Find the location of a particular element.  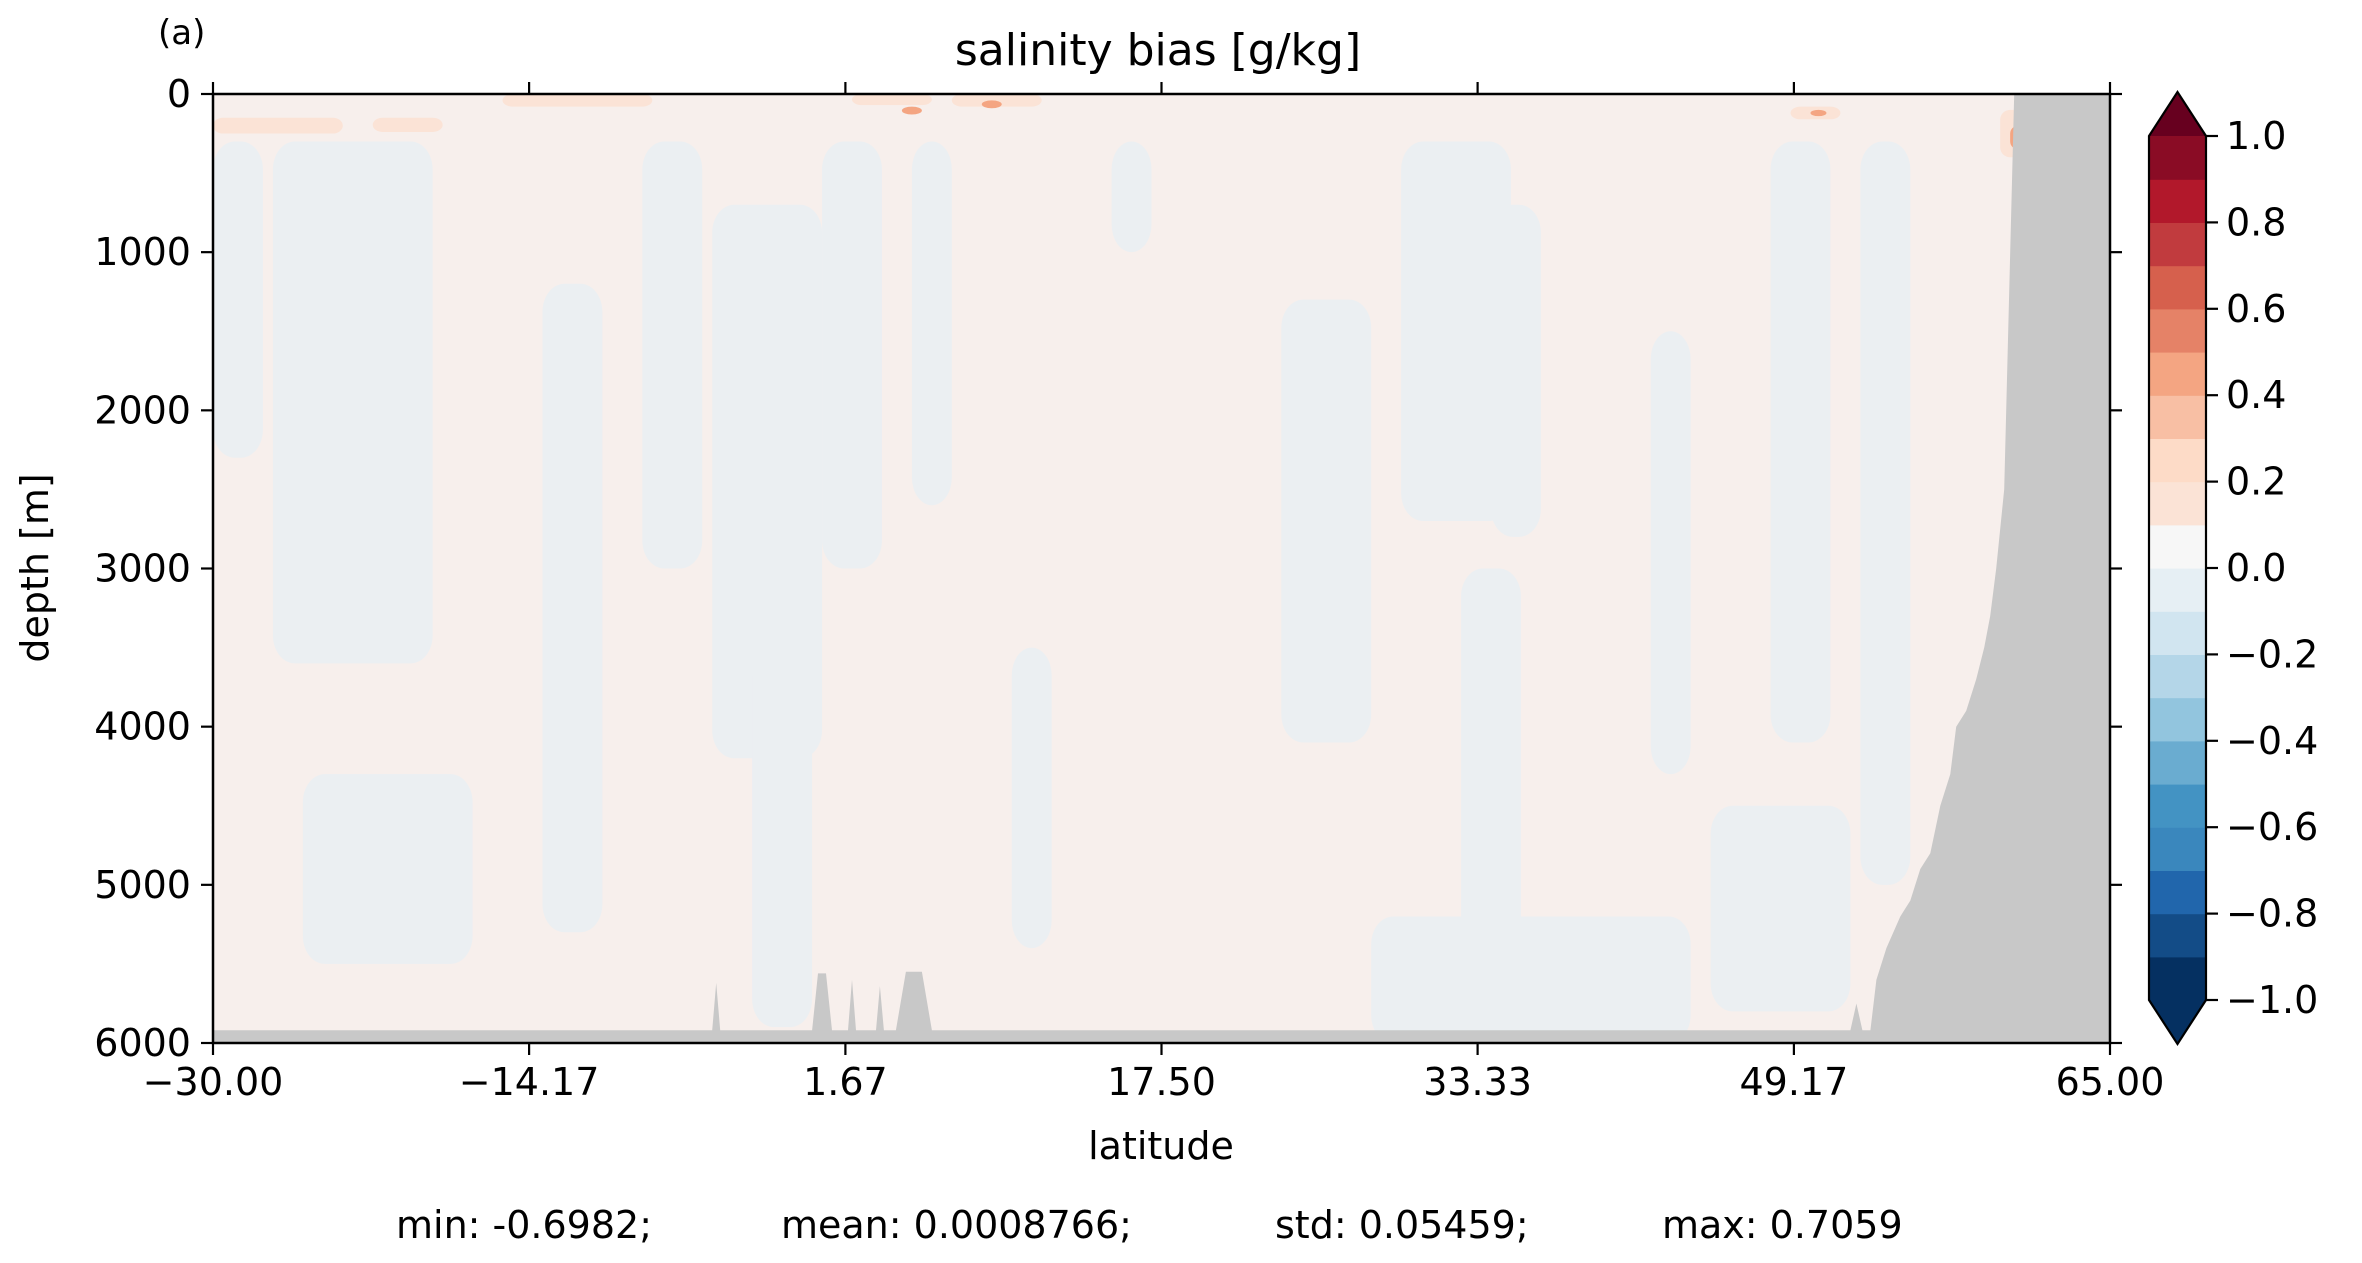

stat-mean: mean: 0.0008766; is located at coordinates (956, 1225).